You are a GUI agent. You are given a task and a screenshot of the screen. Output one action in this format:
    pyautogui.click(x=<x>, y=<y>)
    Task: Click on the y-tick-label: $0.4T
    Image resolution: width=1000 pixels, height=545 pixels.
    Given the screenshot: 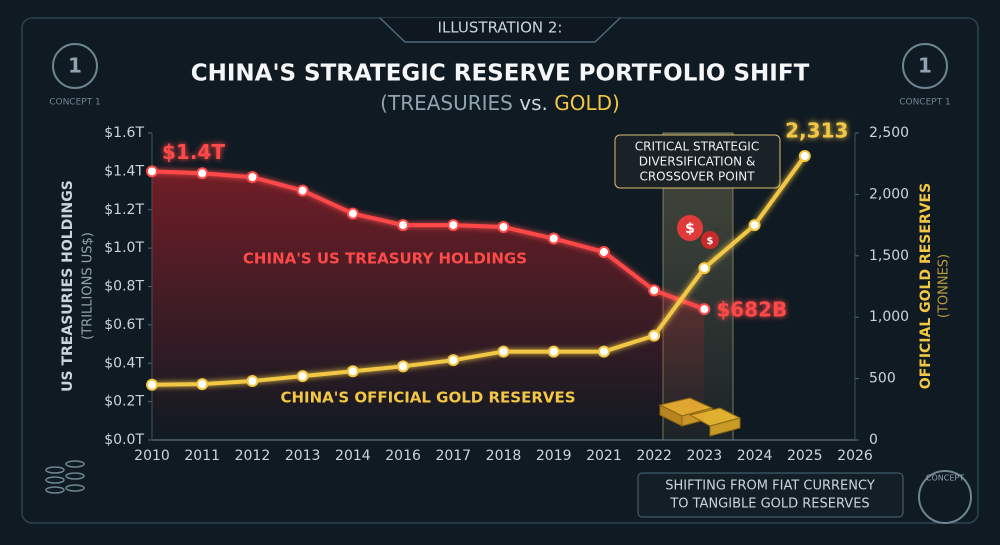 What is the action you would take?
    pyautogui.click(x=124, y=363)
    